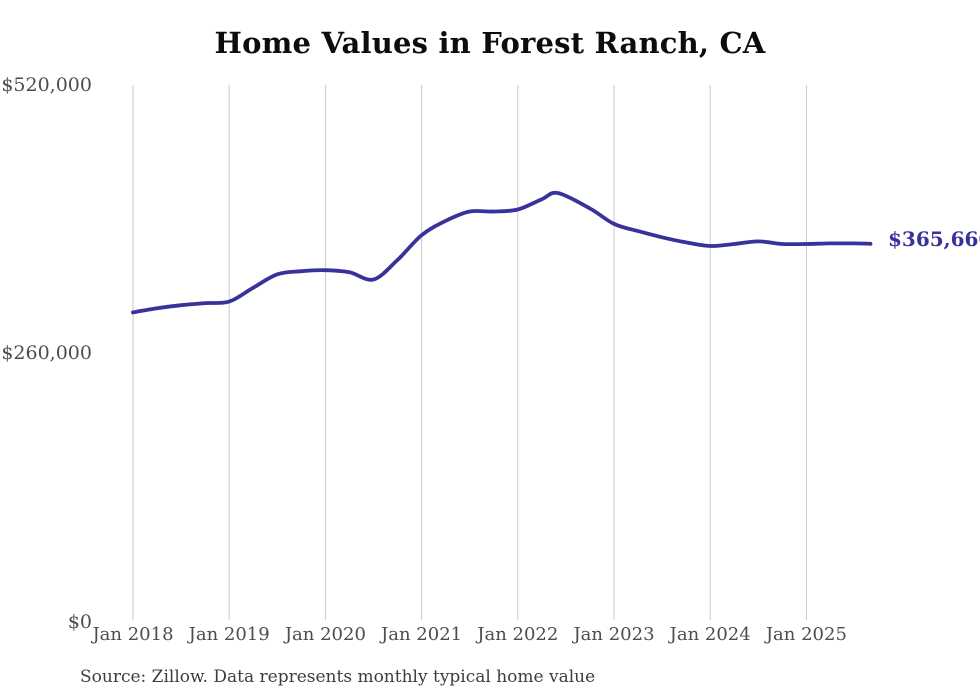 The height and width of the screenshot is (699, 980). What do you see at coordinates (502, 252) in the screenshot?
I see `home-value-line` at bounding box center [502, 252].